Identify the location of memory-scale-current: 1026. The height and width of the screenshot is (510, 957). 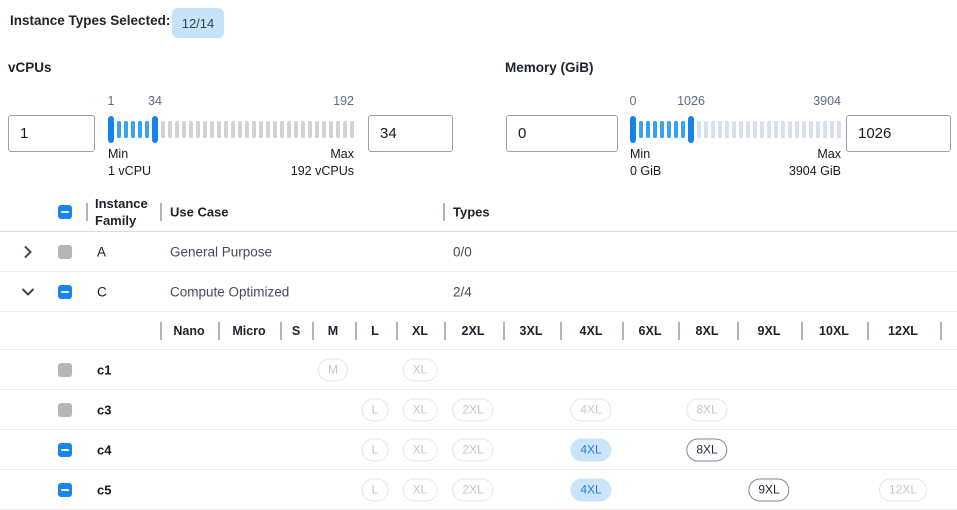
(691, 101).